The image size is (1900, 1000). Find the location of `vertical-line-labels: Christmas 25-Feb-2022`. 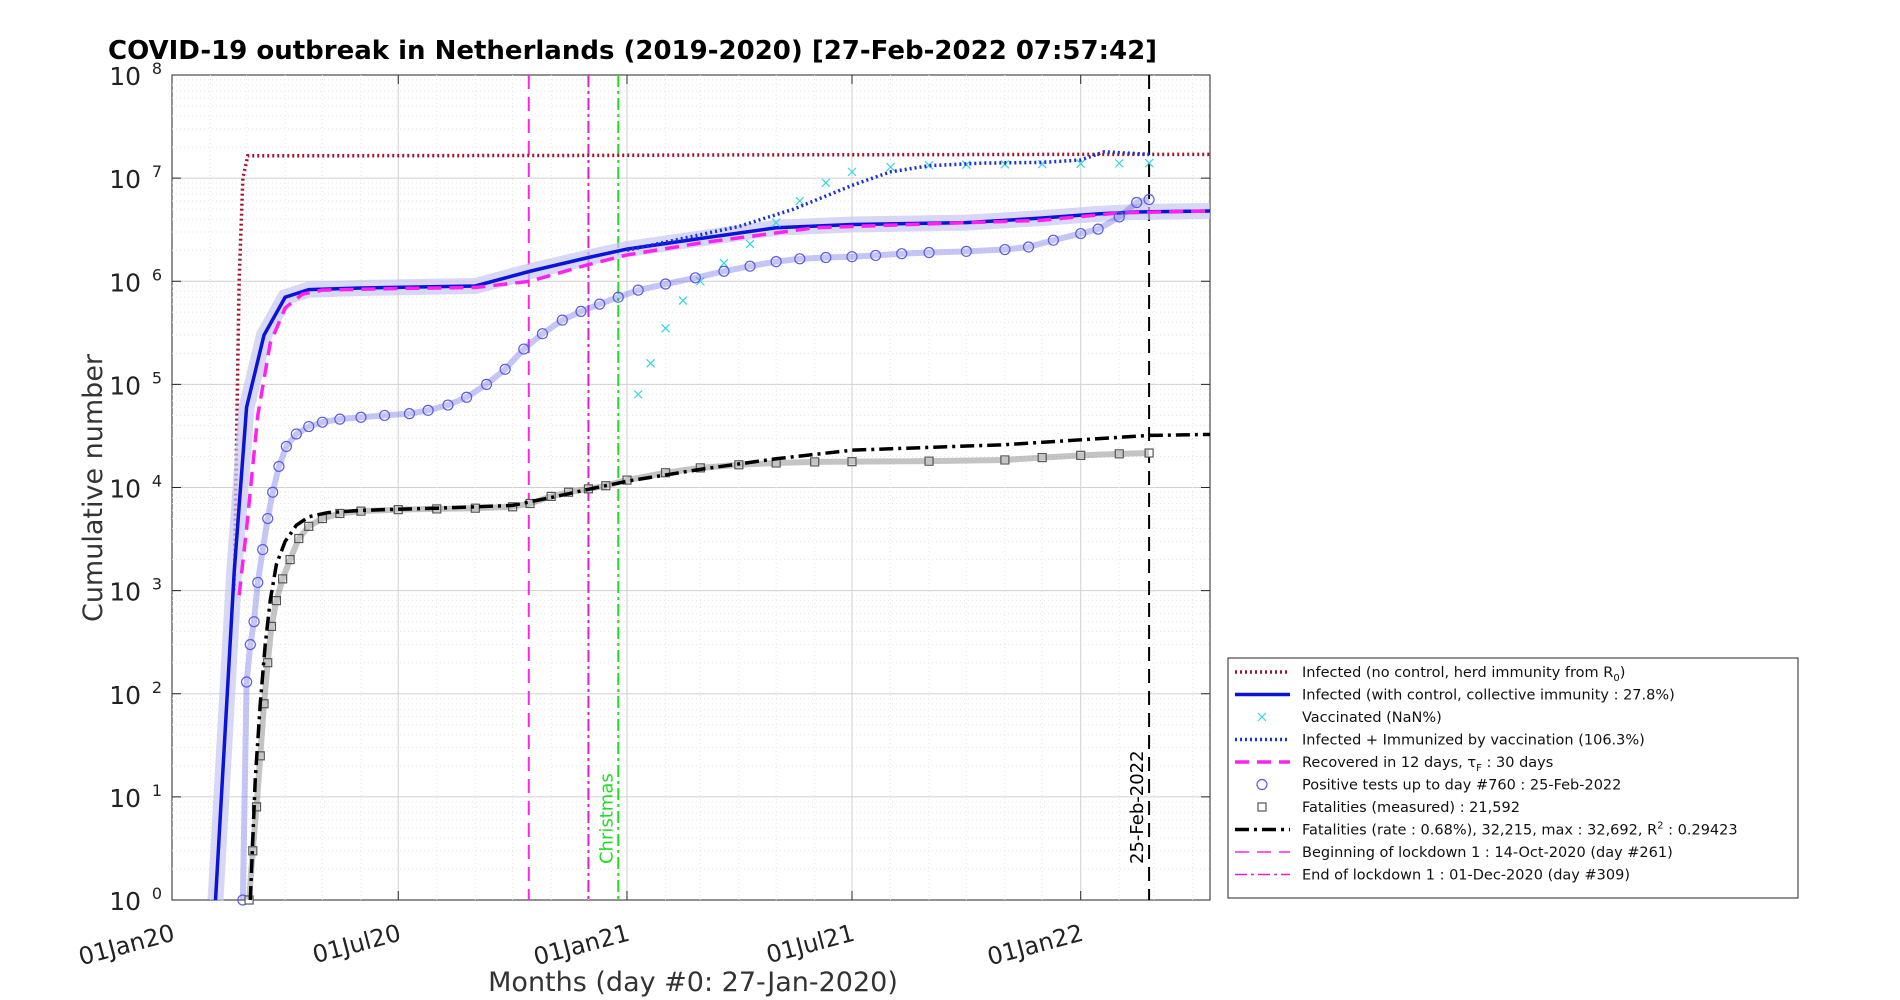

vertical-line-labels: Christmas 25-Feb-2022 is located at coordinates (872, 807).